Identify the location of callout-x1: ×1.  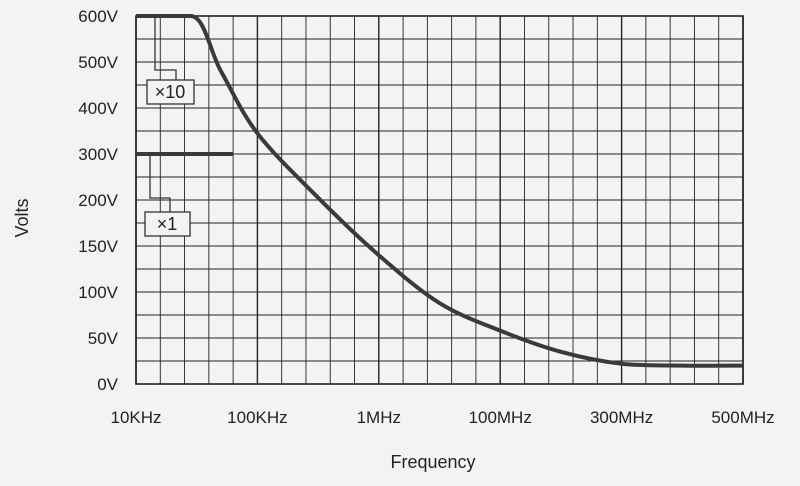
(167, 195).